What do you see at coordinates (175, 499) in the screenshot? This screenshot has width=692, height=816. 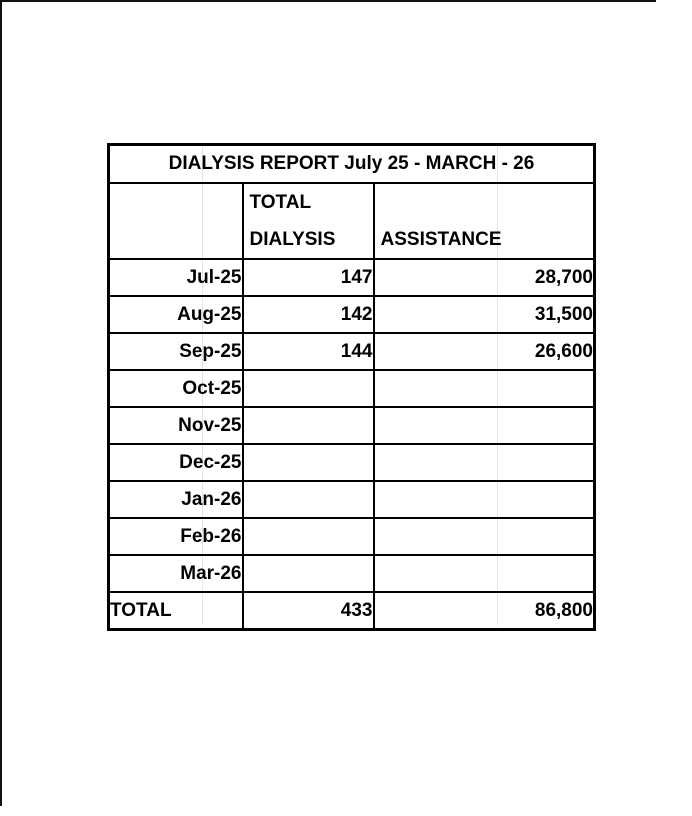 I see `month-cell: Jan-26` at bounding box center [175, 499].